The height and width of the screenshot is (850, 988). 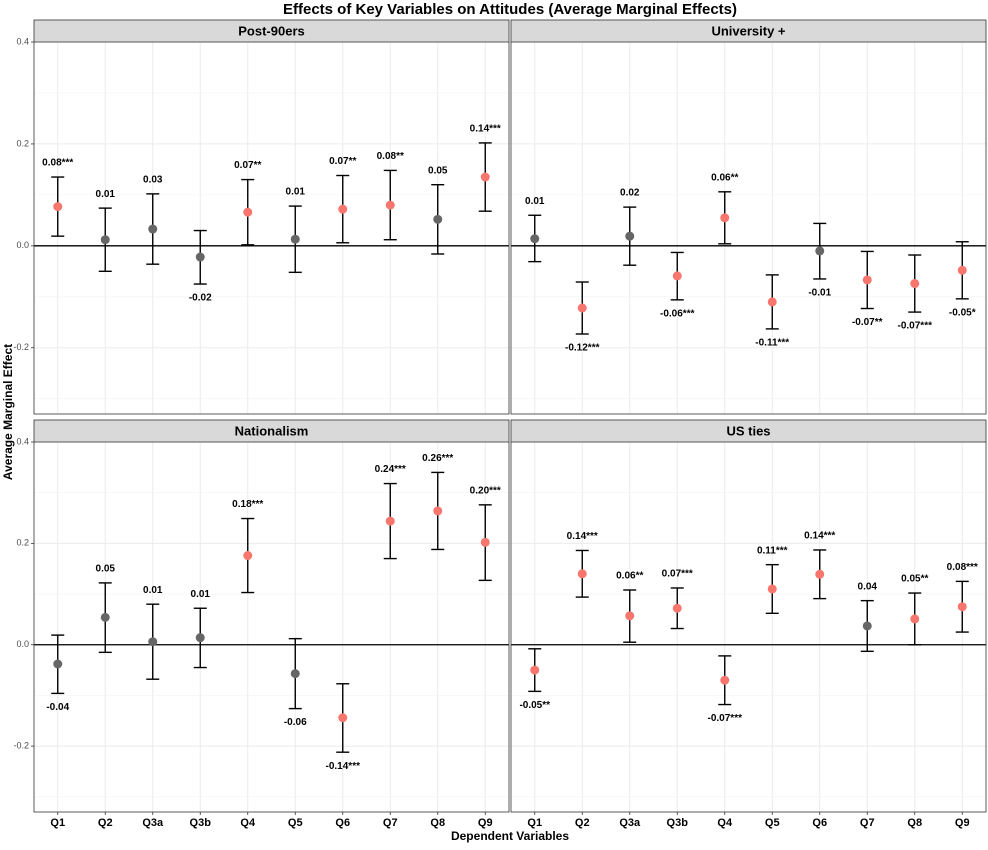 I want to click on y-tick-label: 0.2, so click(x=22, y=143).